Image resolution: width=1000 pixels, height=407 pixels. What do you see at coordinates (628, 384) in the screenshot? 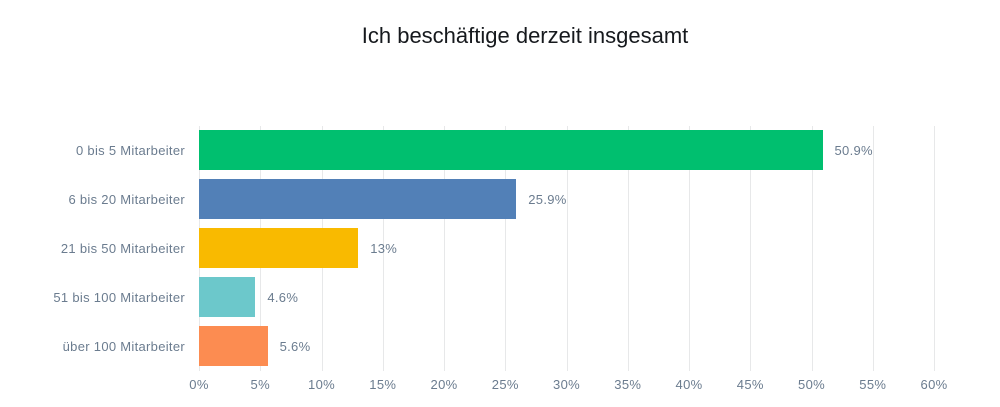
I see `x-axis-tick-label: 35%` at bounding box center [628, 384].